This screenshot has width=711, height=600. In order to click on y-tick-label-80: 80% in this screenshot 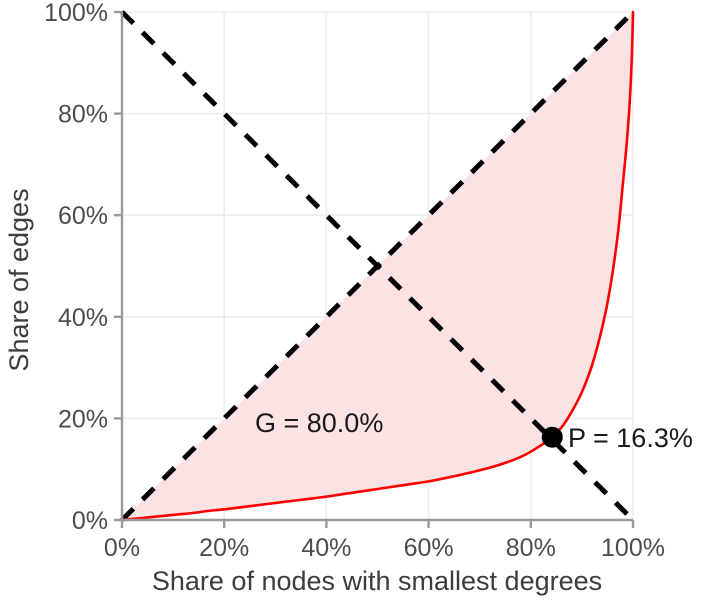, I will do `click(83, 115)`.